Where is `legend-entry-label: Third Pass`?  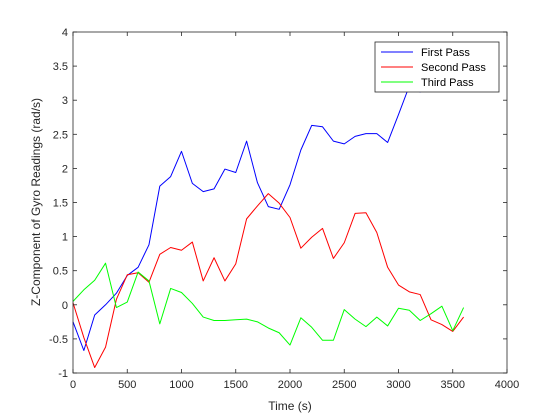 legend-entry-label: Third Pass is located at coordinates (447, 83).